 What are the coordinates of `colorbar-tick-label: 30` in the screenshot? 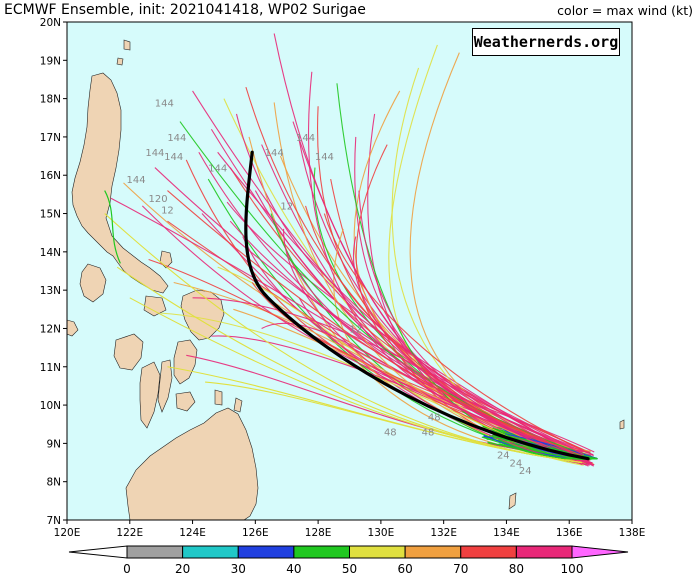 It's located at (238, 569).